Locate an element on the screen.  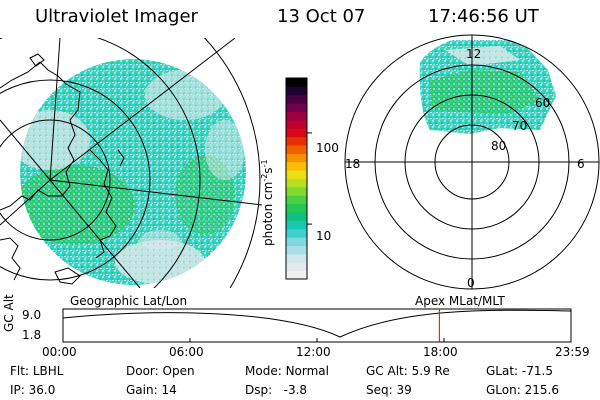
mlt-label-12: 12 is located at coordinates (474, 54).